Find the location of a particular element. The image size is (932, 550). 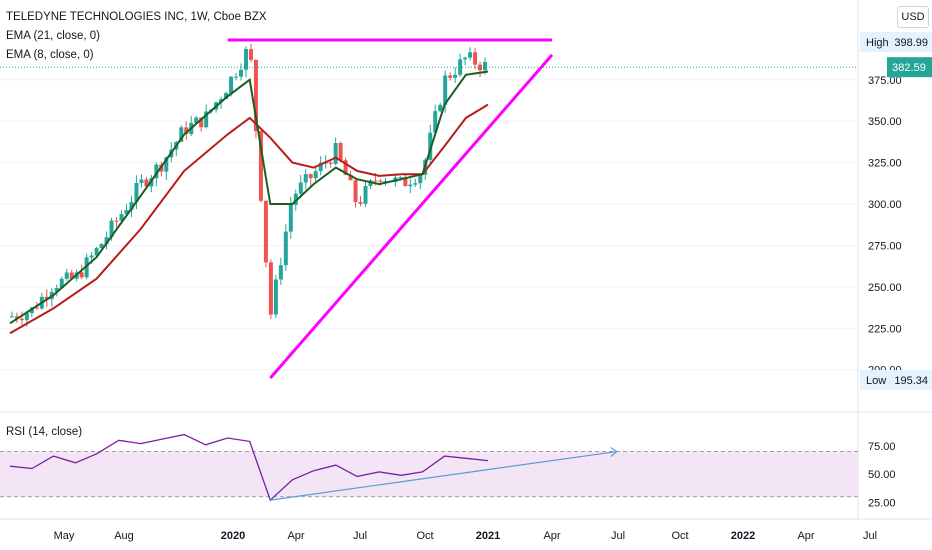

price-tick-label: 350.00 is located at coordinates (885, 122).